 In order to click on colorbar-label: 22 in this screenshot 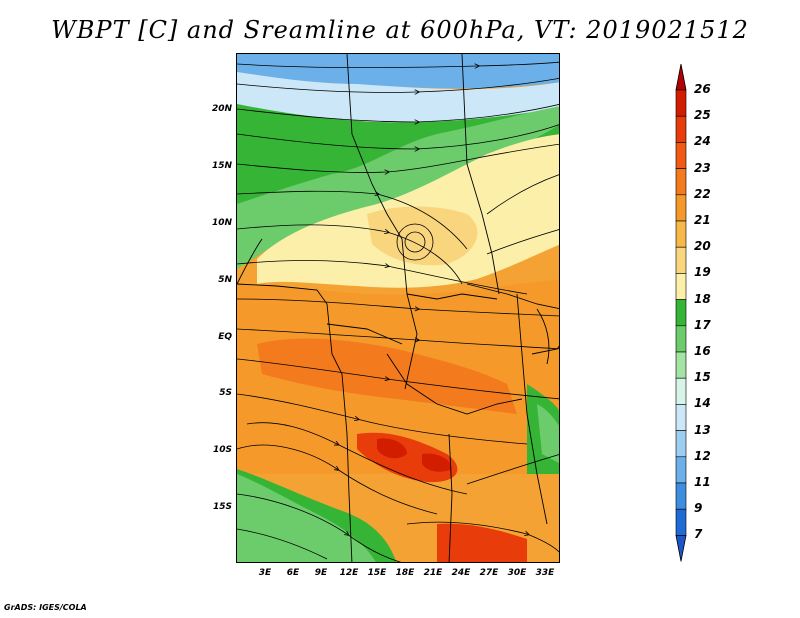, I will do `click(702, 193)`.